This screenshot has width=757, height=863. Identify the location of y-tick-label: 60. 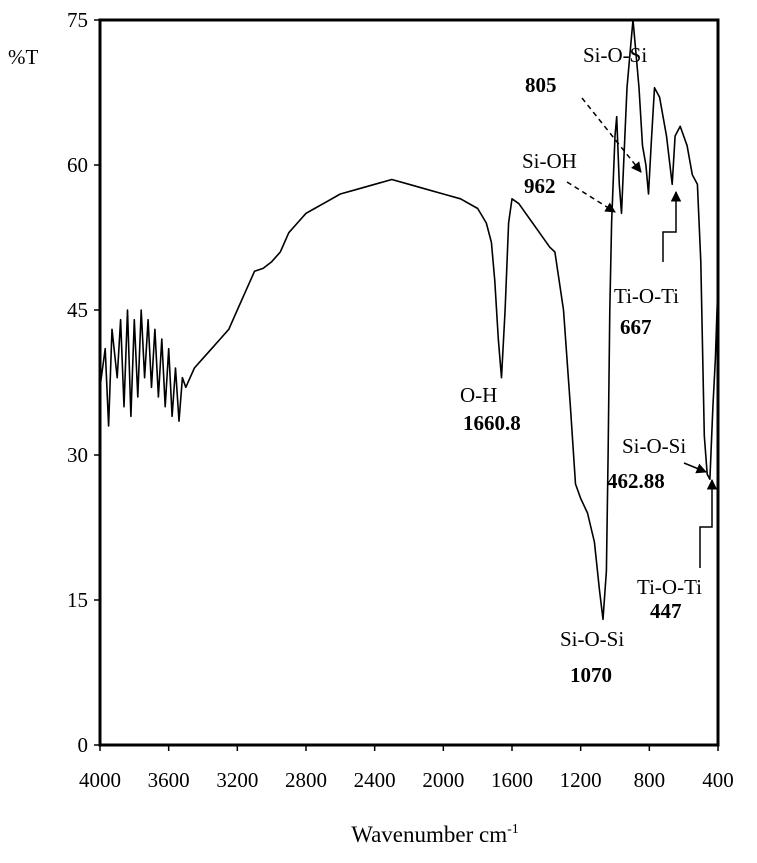
(77, 165).